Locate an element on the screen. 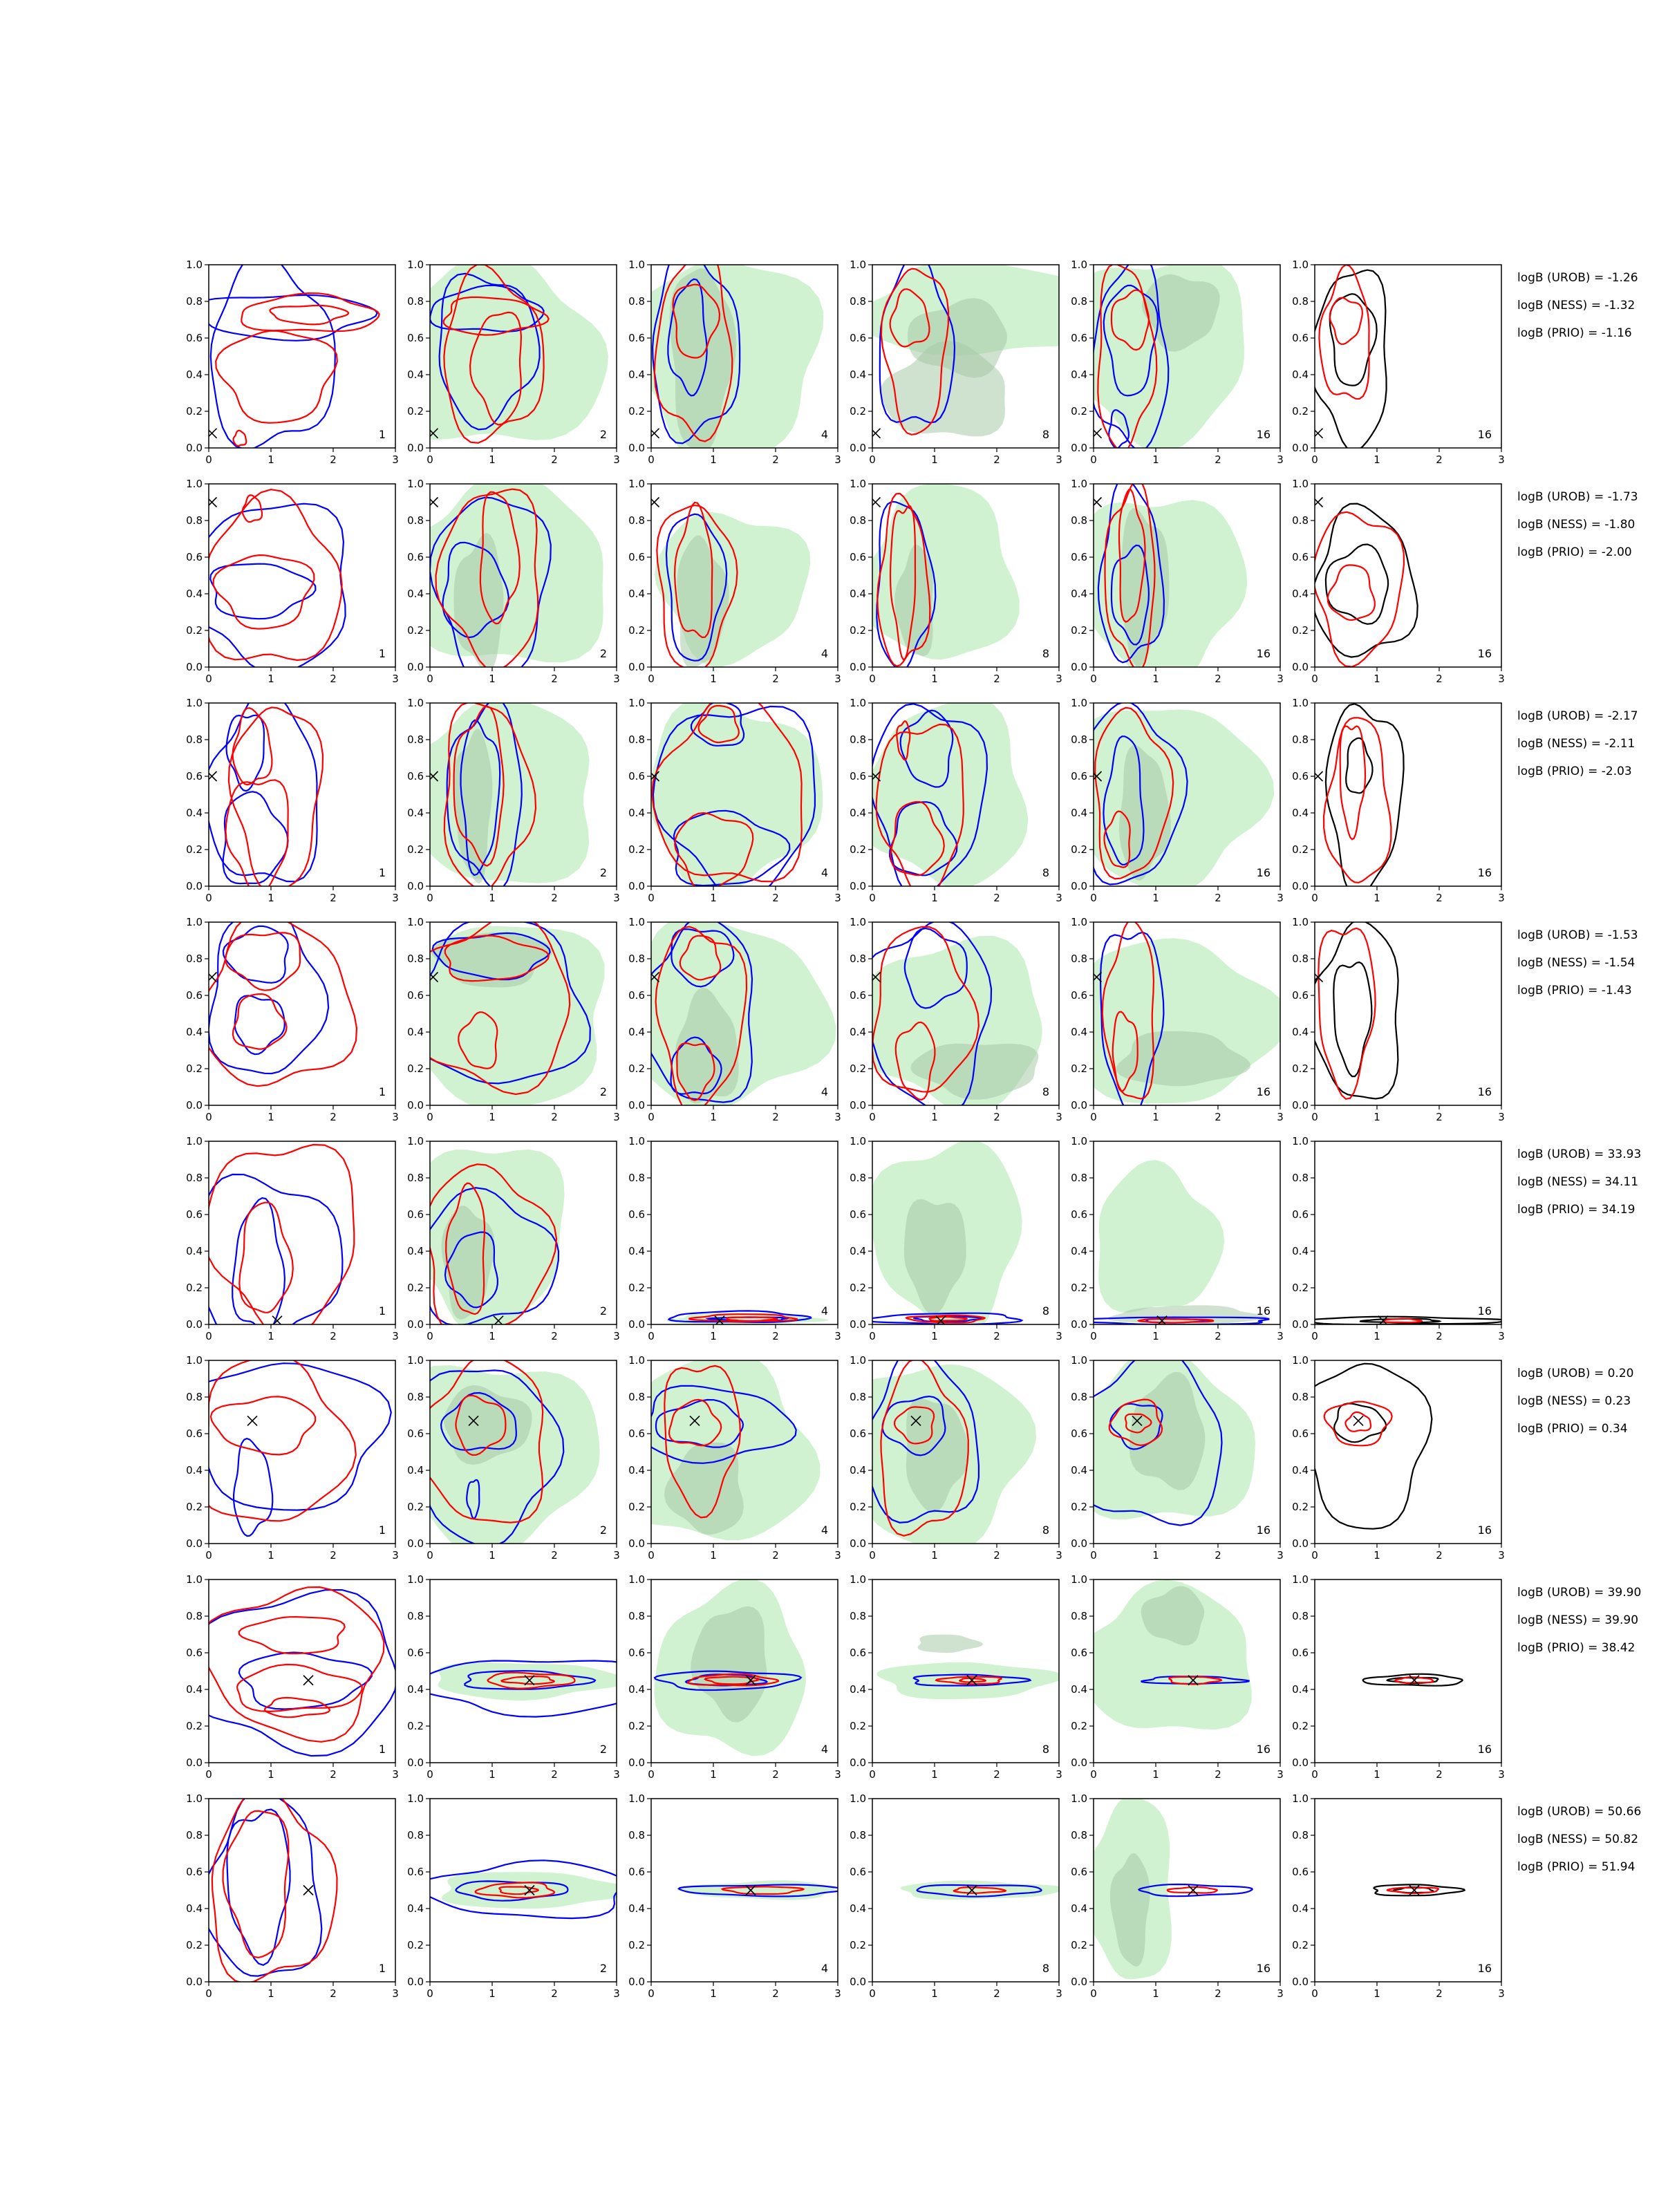 This screenshot has width=1659, height=2212. panel-r7-c3: 0 1 2 3 0.0 0.2 0.4 0.6 0.8 1.0 4 is located at coordinates (735, 1677).